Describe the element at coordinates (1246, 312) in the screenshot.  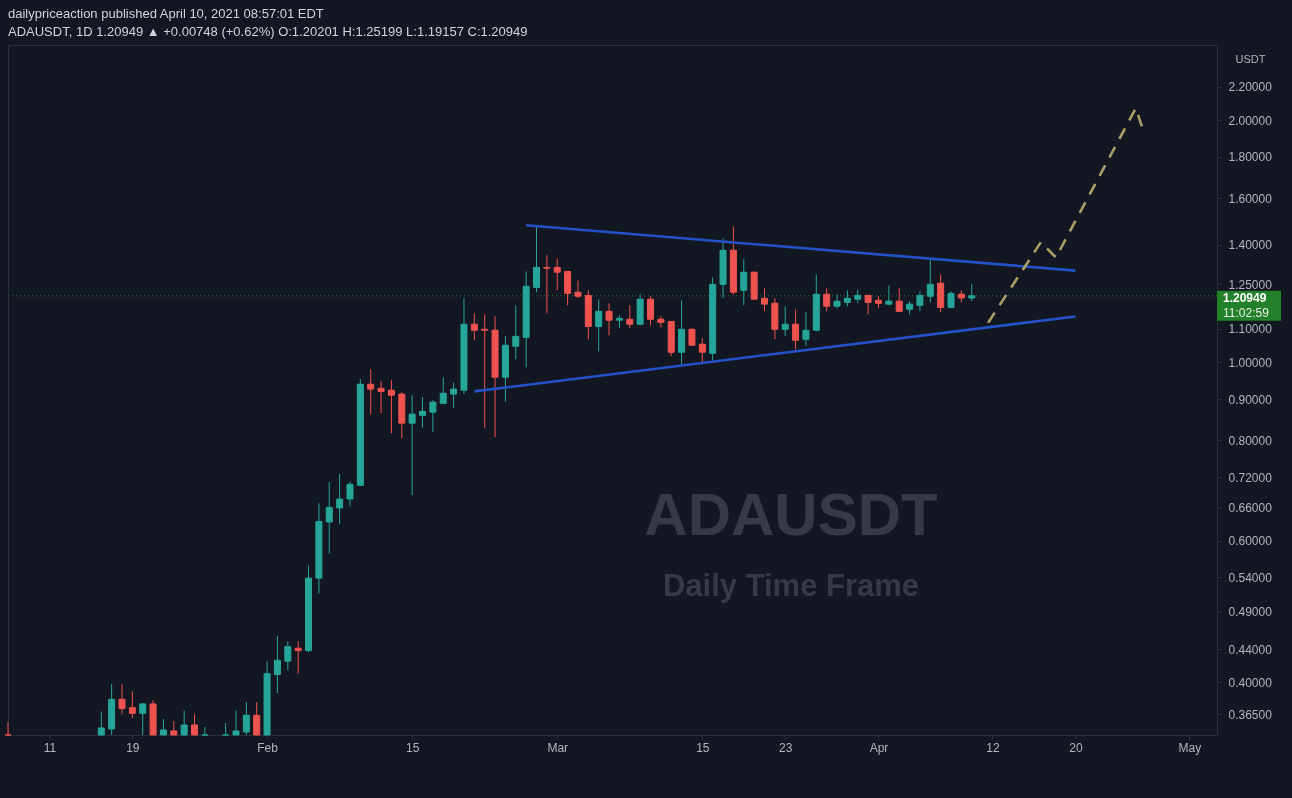
I see `text: 11:02:59` at that location.